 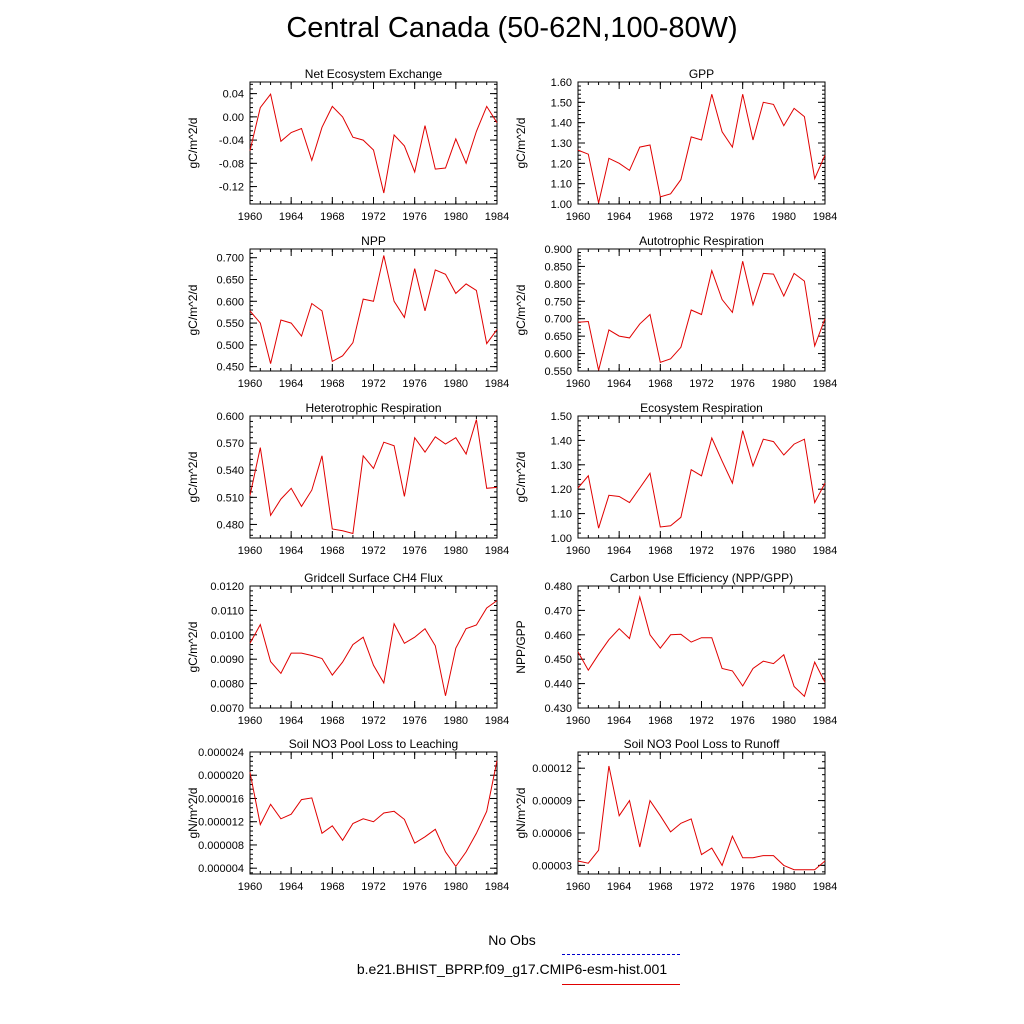 I want to click on y-tick-label: 0.650, so click(x=230, y=281).